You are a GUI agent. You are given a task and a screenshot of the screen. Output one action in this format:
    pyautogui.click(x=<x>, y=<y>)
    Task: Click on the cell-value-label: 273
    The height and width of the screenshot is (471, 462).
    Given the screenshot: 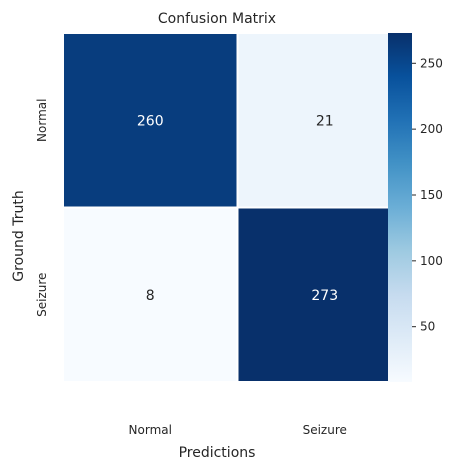 What is the action you would take?
    pyautogui.click(x=324, y=296)
    